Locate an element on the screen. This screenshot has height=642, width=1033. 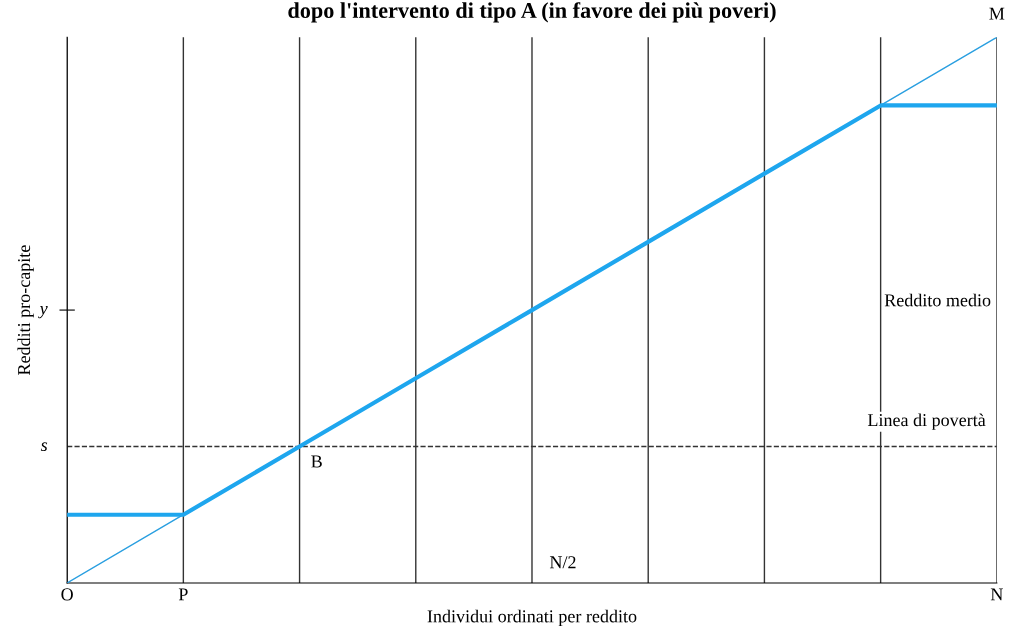
chart-title: dopo l'intervento di tipo A (in favore dei più poveri) is located at coordinates (532, 12).